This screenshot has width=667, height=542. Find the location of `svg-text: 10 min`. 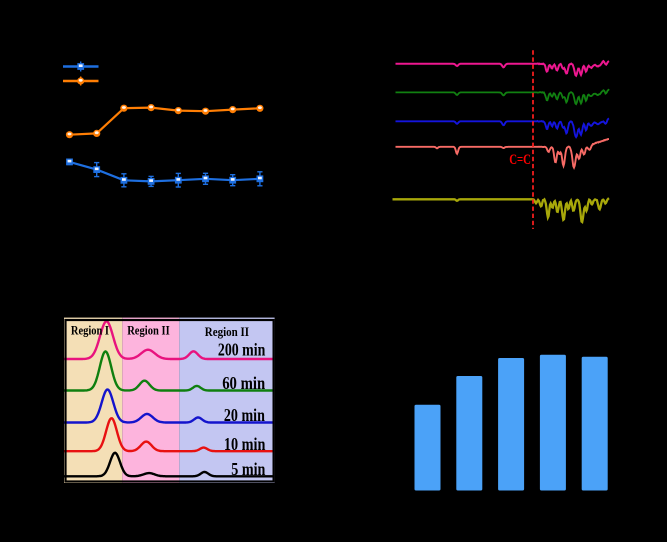

svg-text: 10 min is located at coordinates (245, 444).